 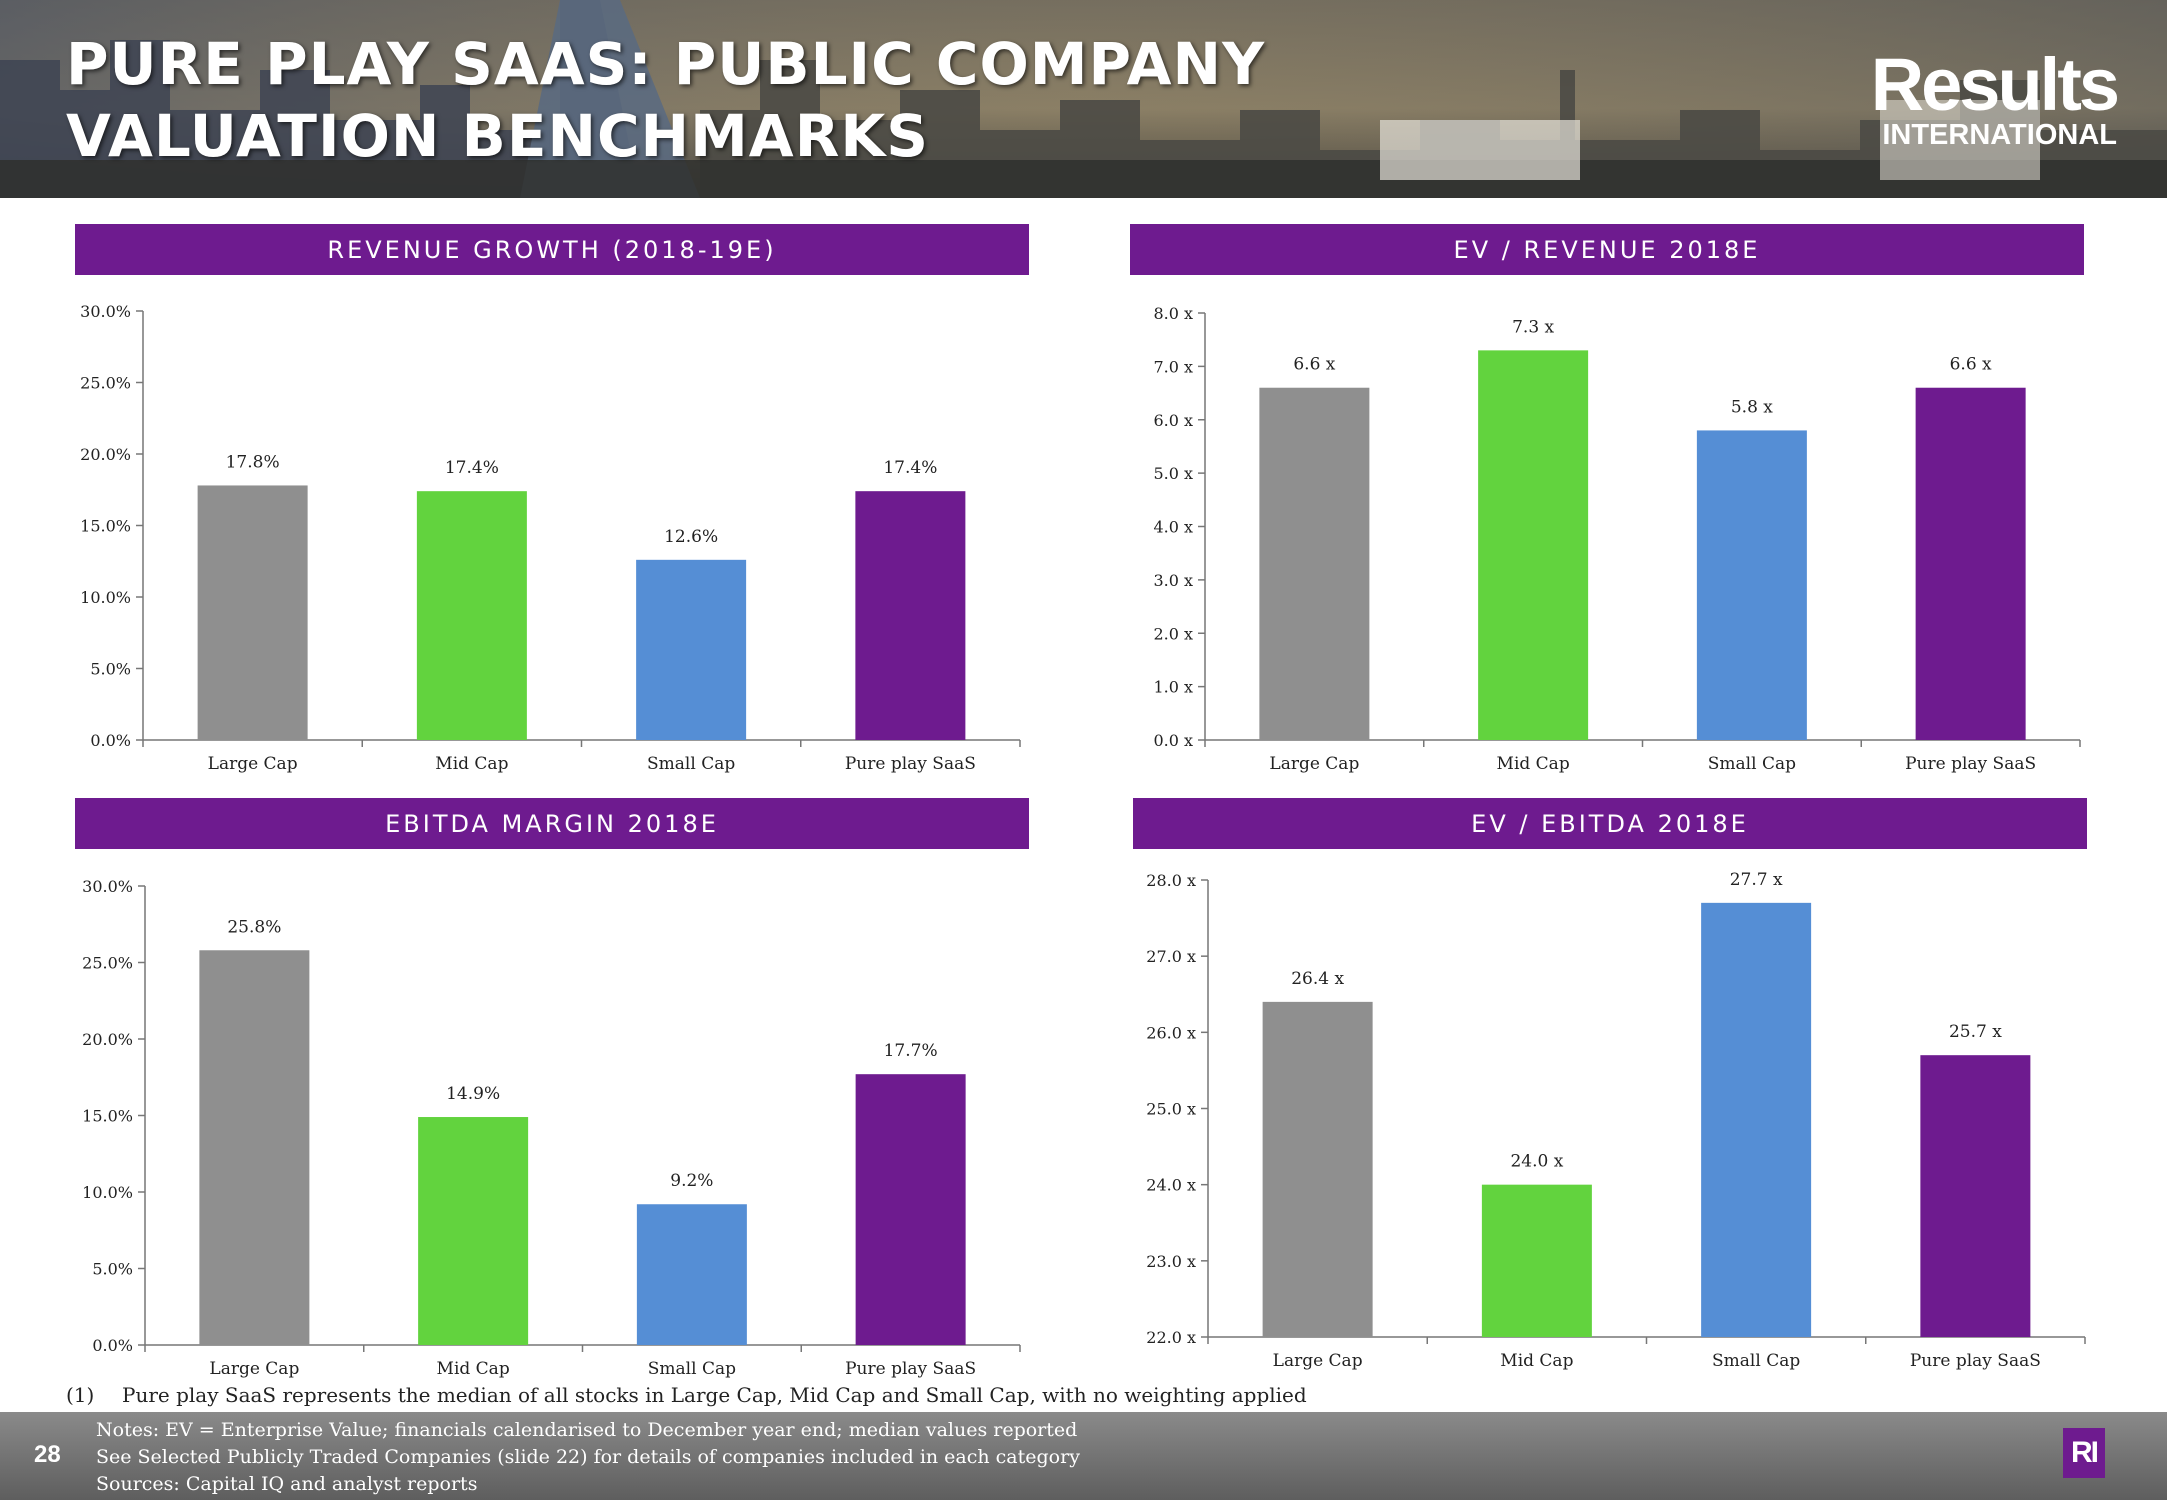 What do you see at coordinates (1999, 135) in the screenshot?
I see `logo-international-text: INTERNATIONAL` at bounding box center [1999, 135].